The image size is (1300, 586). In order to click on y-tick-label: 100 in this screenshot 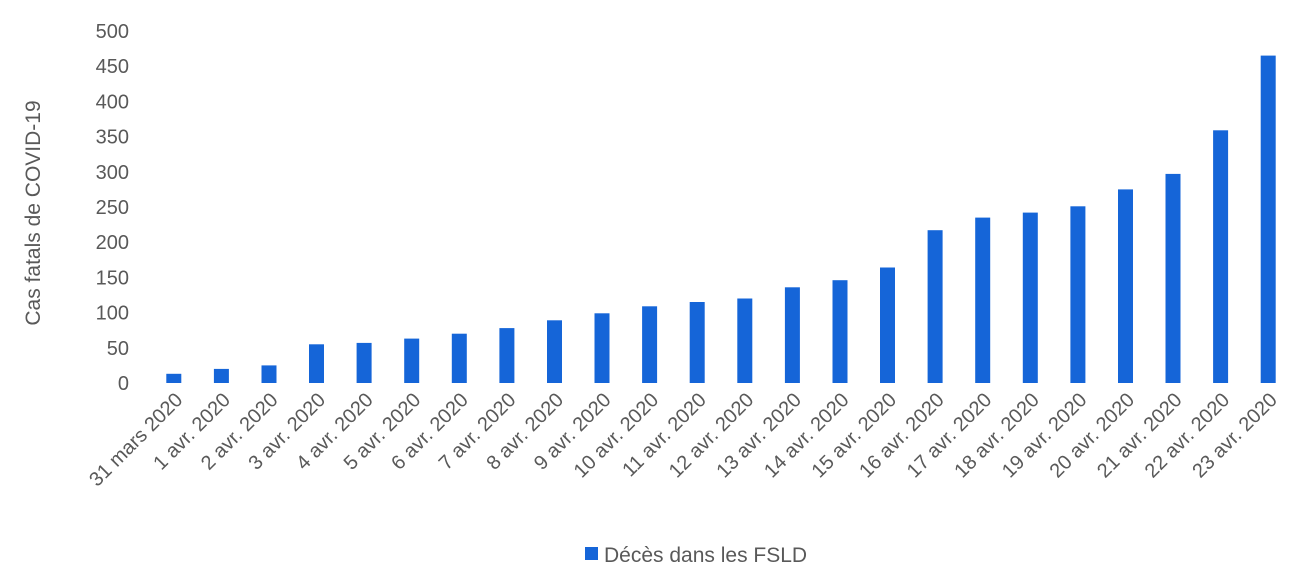, I will do `click(112, 314)`.